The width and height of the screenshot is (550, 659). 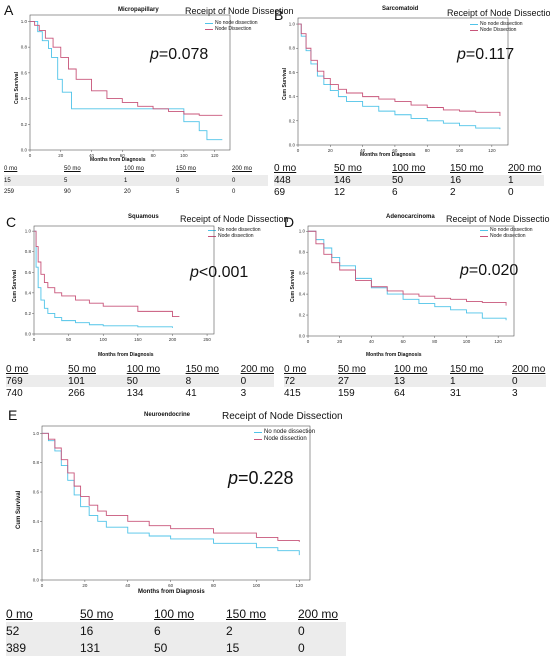 What do you see at coordinates (409, 180) in the screenshot?
I see `risk-row-no-node: 448 146 50 16 1` at bounding box center [409, 180].